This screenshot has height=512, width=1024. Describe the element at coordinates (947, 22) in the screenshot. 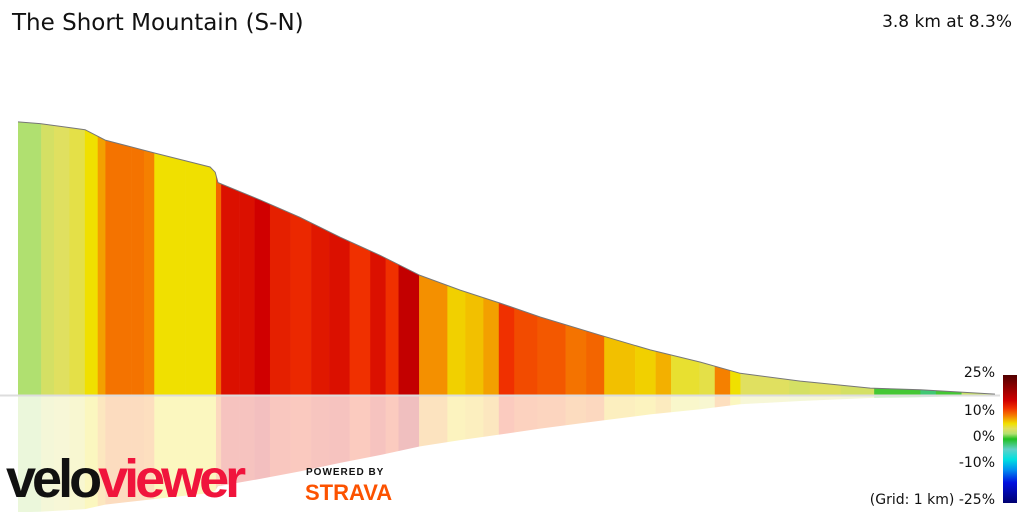

I see `climb-summary: 3.8 km at 8.3%` at that location.